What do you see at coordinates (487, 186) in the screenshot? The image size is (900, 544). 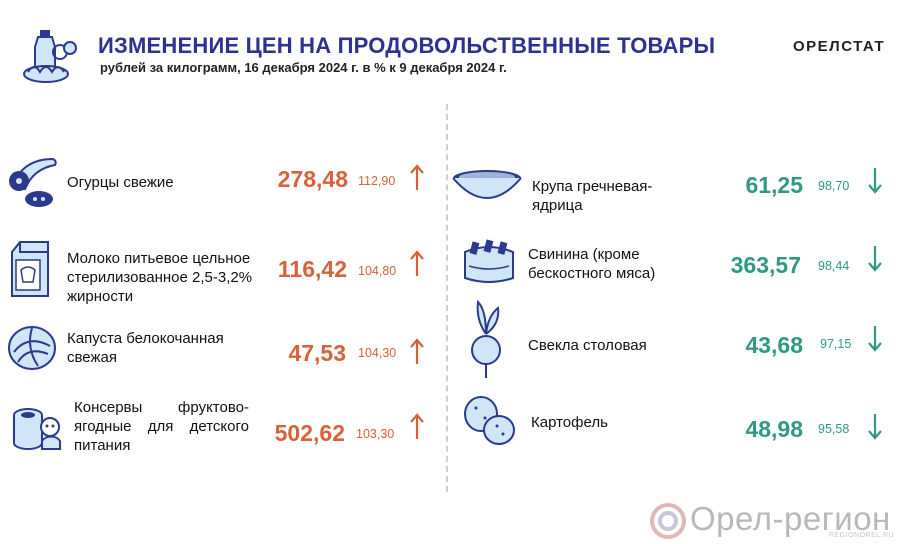 I see `buckwheat-bowl-icon` at bounding box center [487, 186].